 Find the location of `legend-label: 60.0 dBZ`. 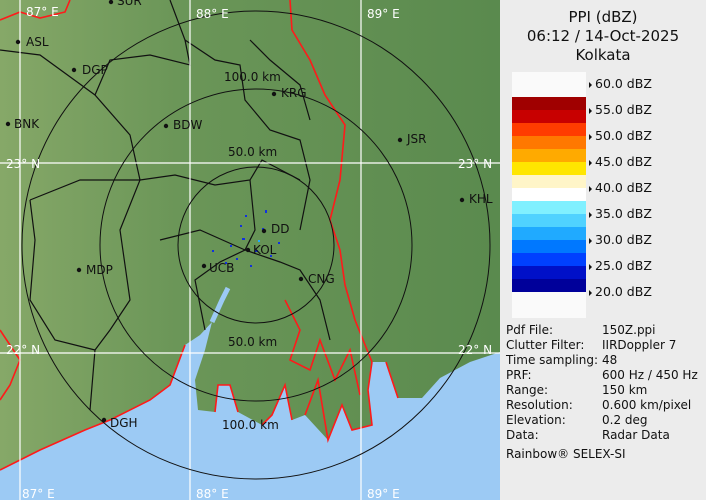

legend-label: 60.0 dBZ is located at coordinates (620, 84).